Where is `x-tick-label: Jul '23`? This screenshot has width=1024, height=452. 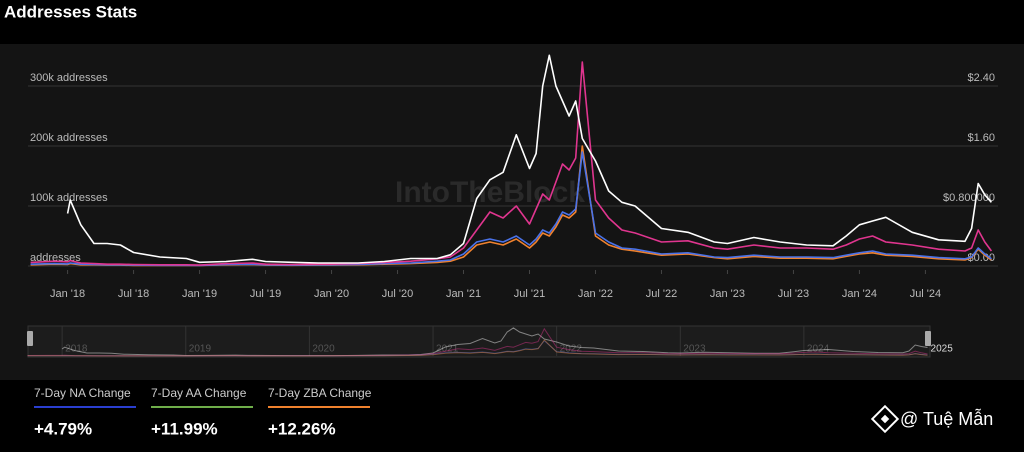 x-tick-label: Jul '23 is located at coordinates (793, 294).